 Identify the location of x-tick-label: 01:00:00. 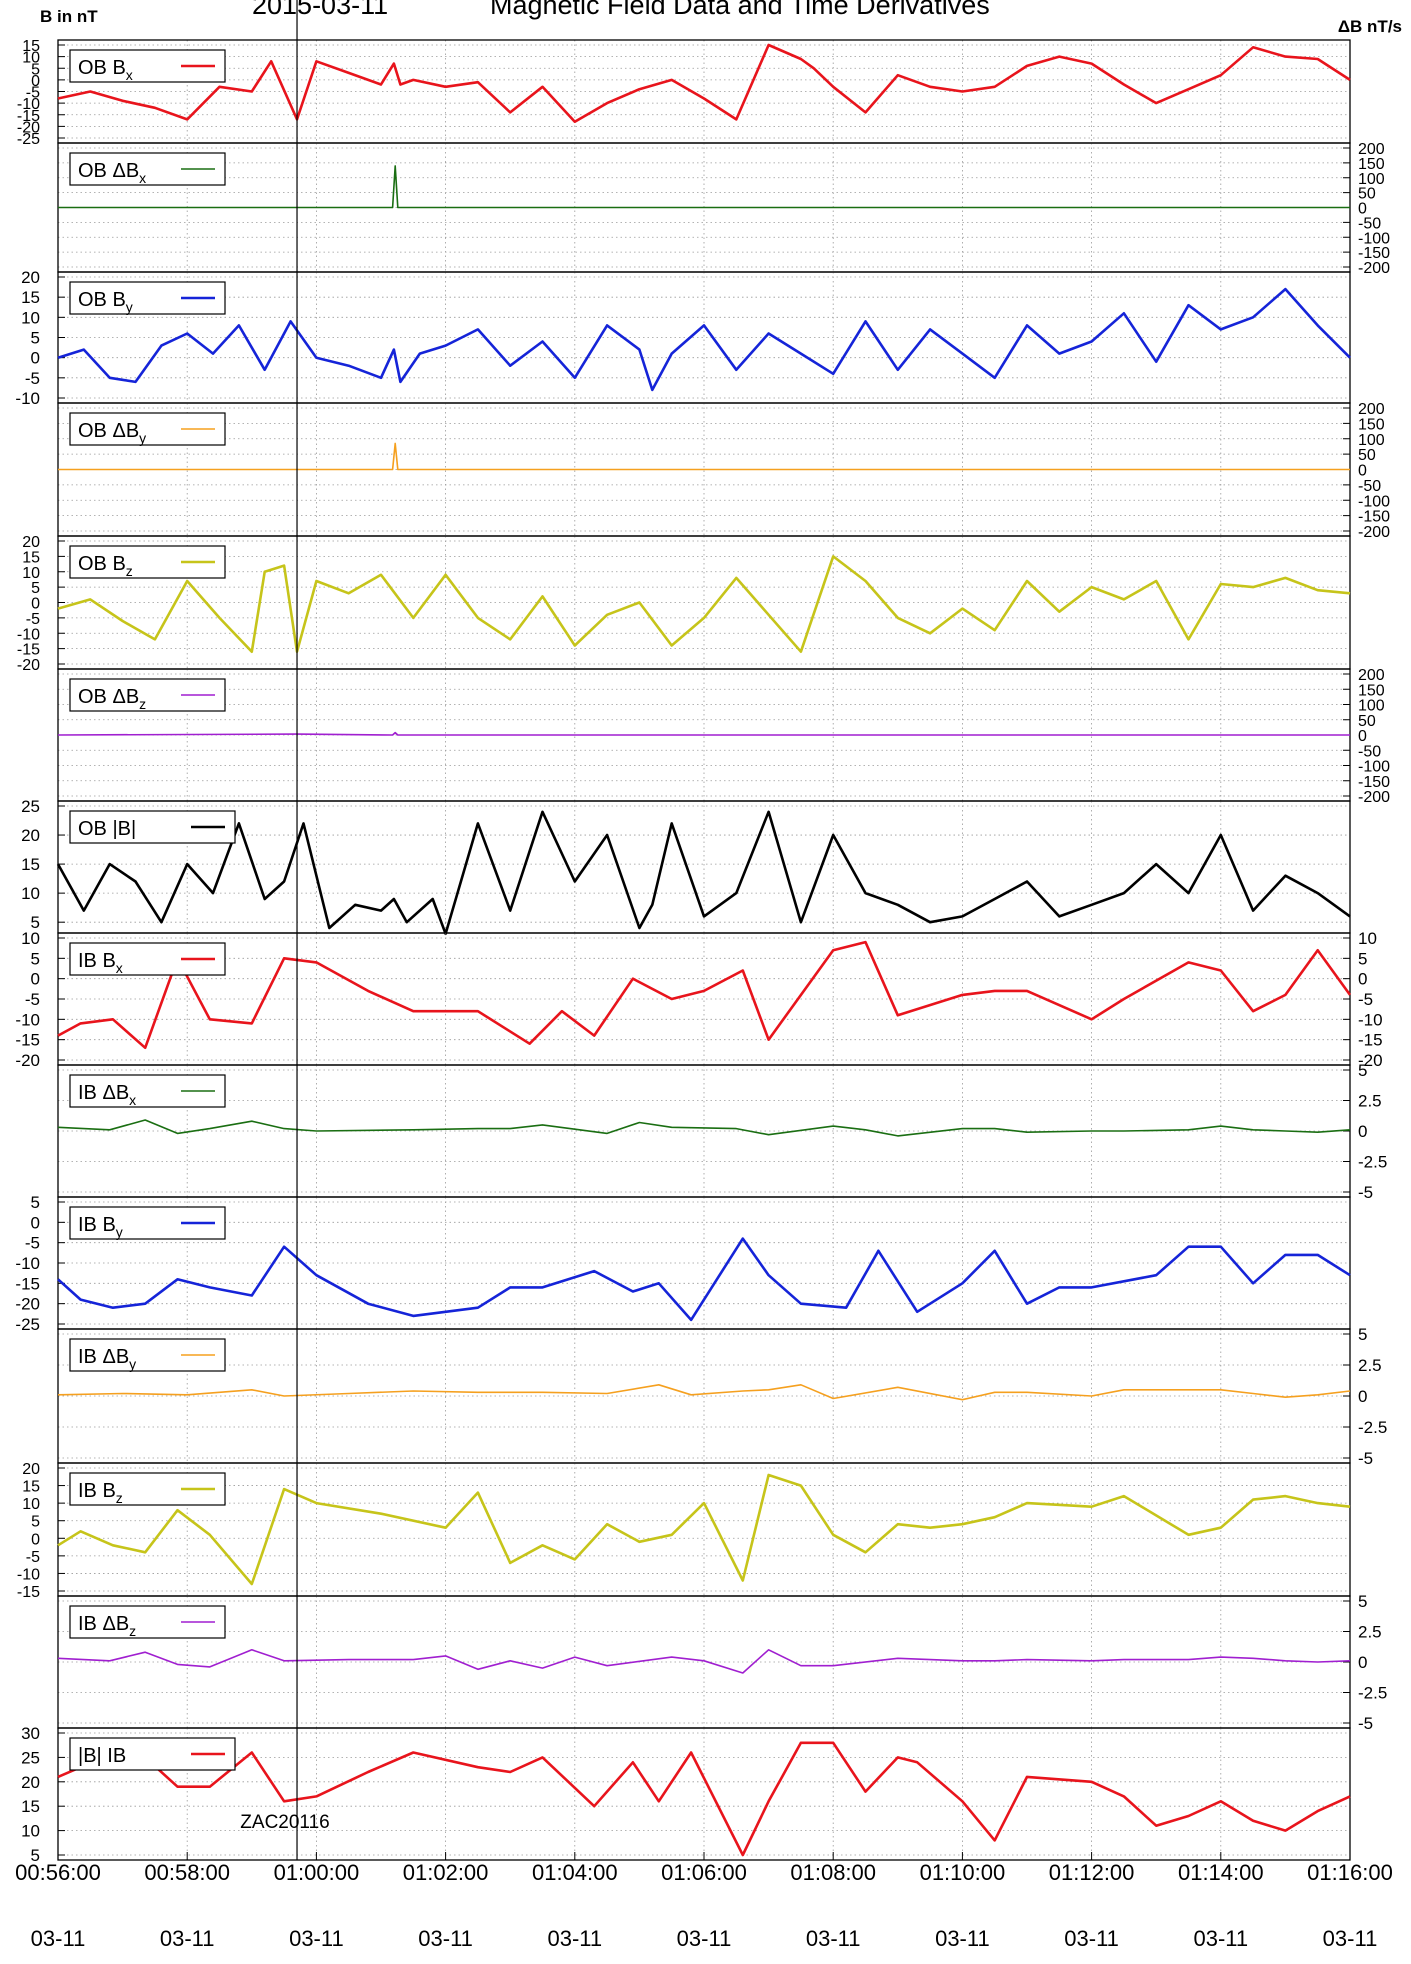
(317, 1872).